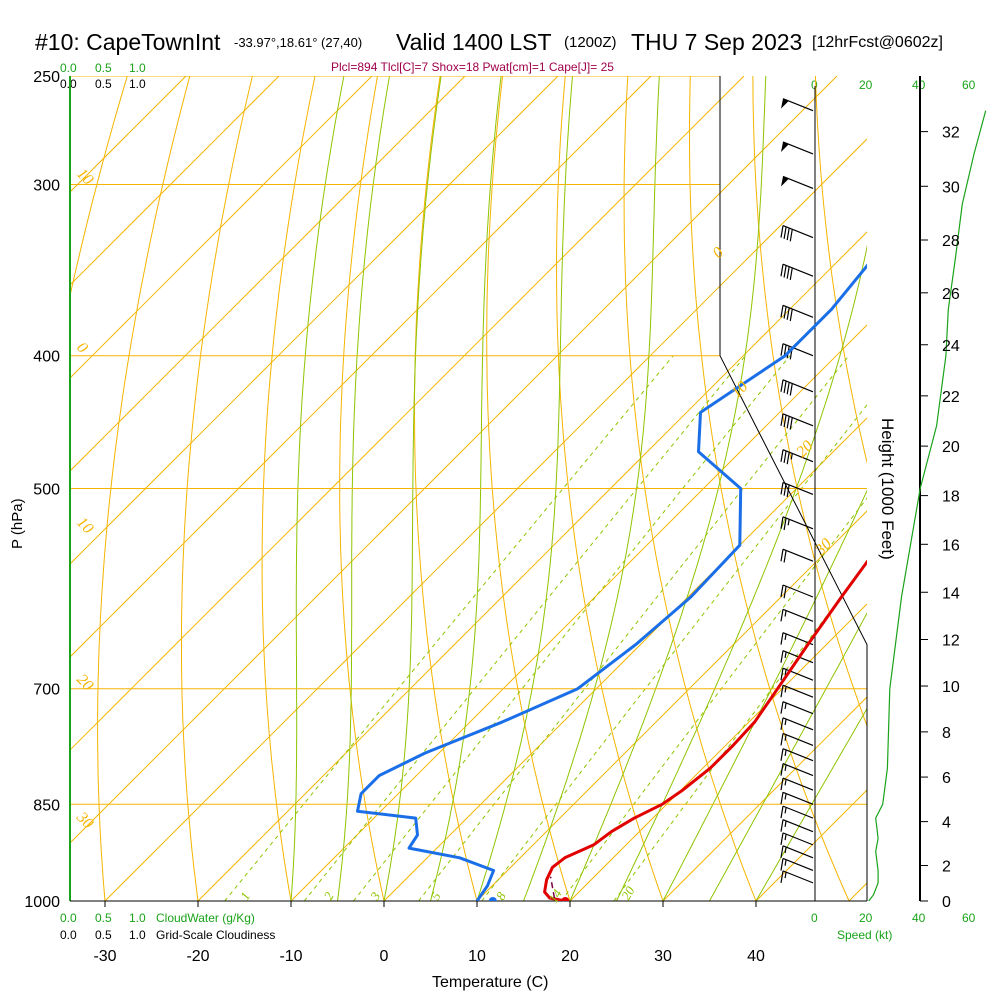 The height and width of the screenshot is (1000, 1000). What do you see at coordinates (103, 84) in the screenshot?
I see `cloudiness-tick-top-1: 0.5` at bounding box center [103, 84].